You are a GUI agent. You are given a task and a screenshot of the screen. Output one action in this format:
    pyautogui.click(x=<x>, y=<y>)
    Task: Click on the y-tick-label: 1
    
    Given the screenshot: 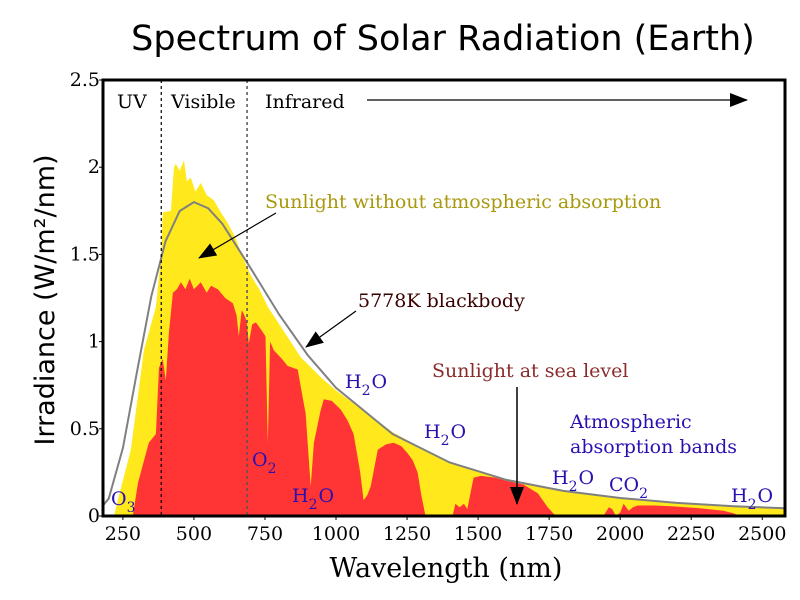 What is the action you would take?
    pyautogui.click(x=94, y=342)
    